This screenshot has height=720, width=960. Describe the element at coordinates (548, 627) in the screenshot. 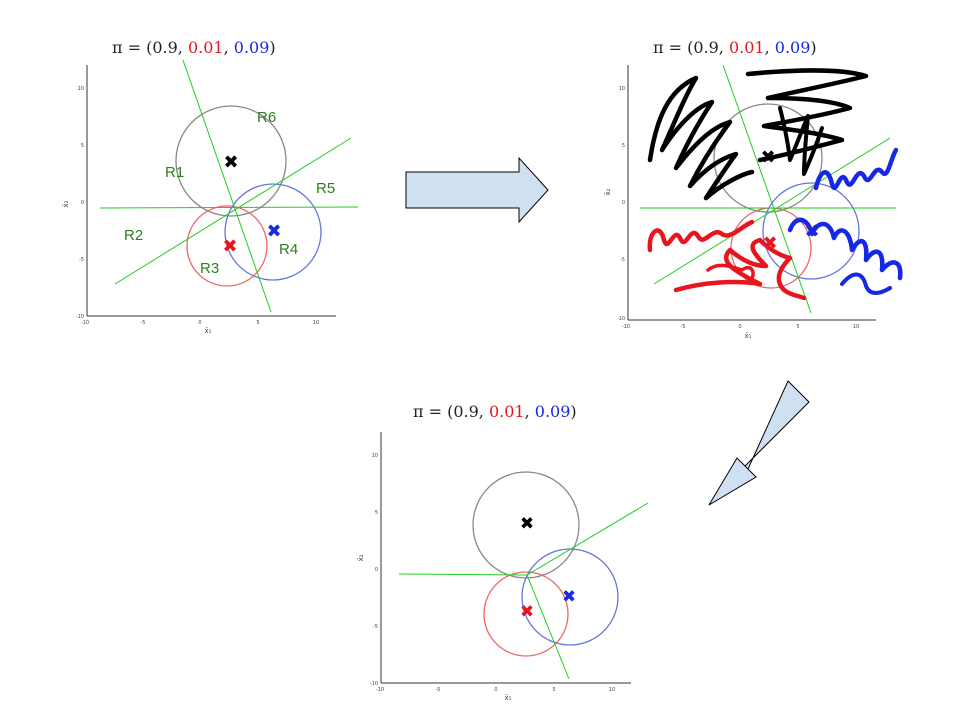

I see `boundary-line-lower` at that location.